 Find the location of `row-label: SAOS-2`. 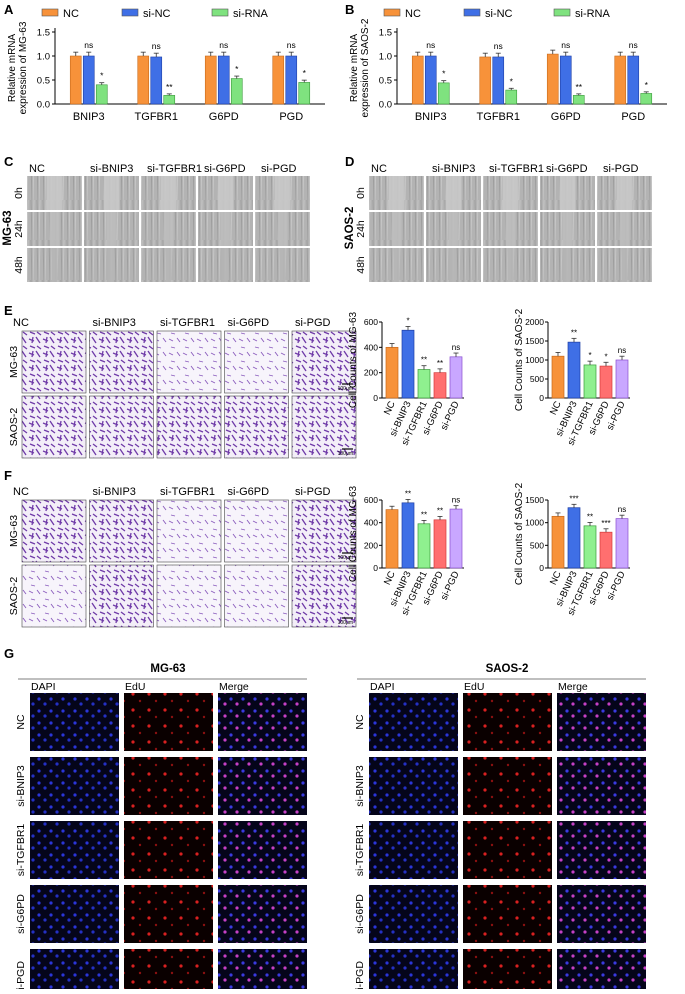

row-label: SAOS-2 is located at coordinates (14, 596).